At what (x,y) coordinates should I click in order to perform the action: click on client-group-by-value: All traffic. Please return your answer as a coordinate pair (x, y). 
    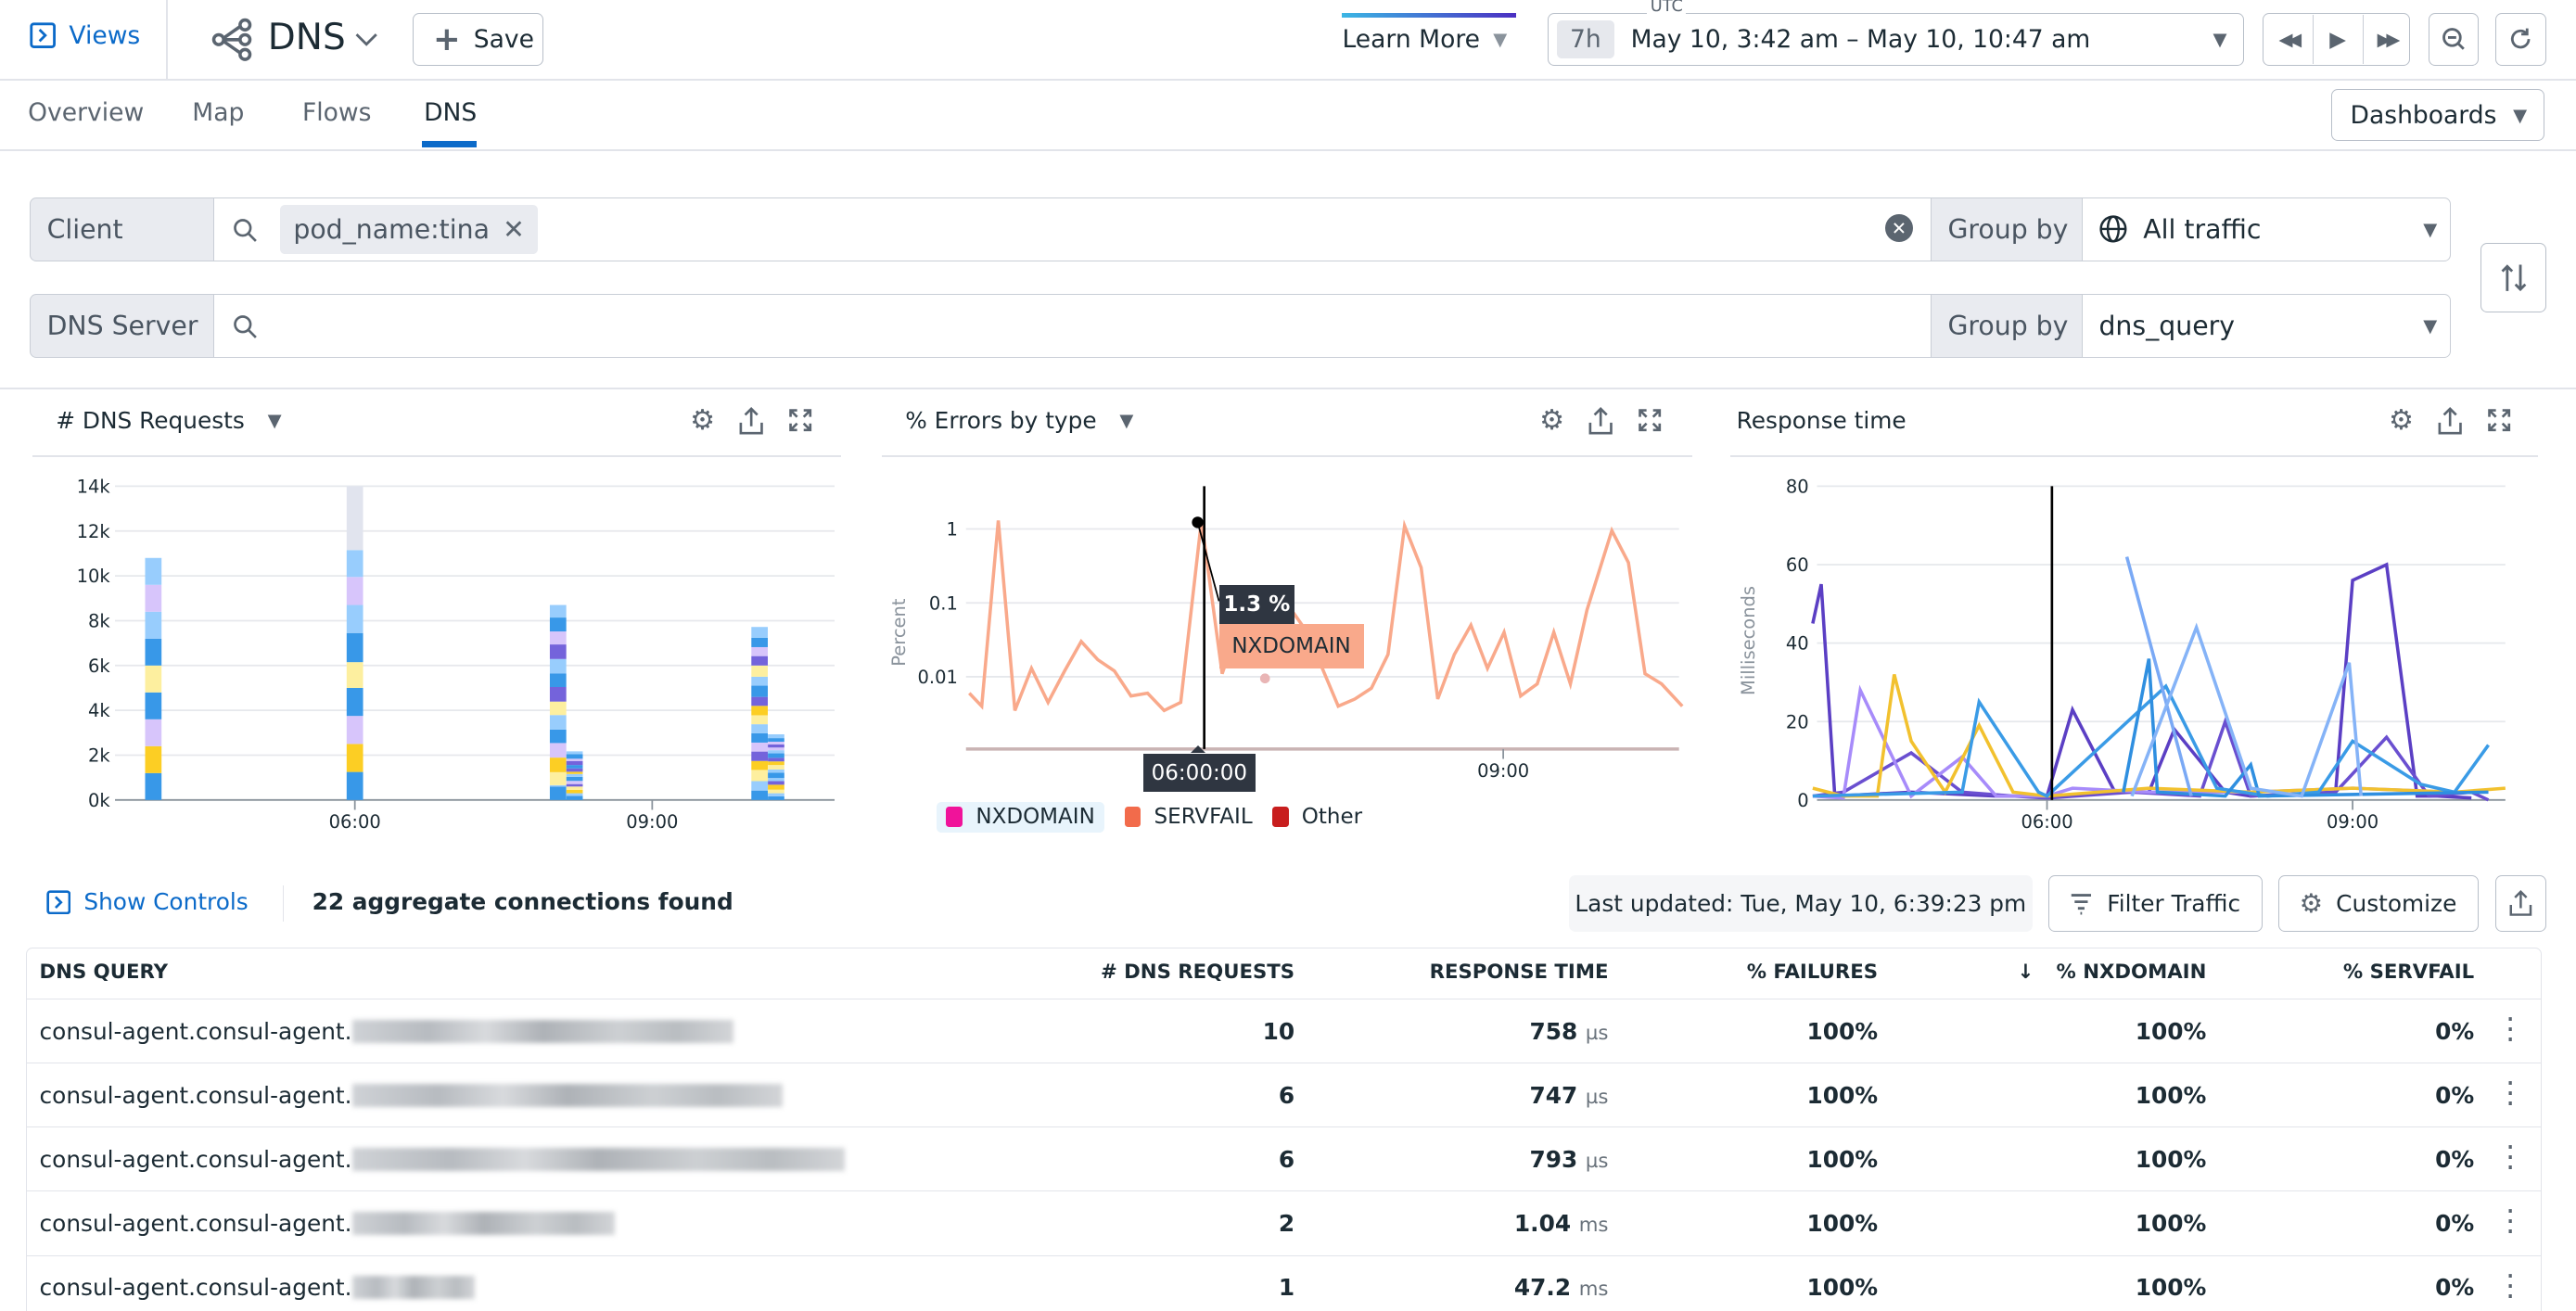
    Looking at the image, I should click on (2203, 229).